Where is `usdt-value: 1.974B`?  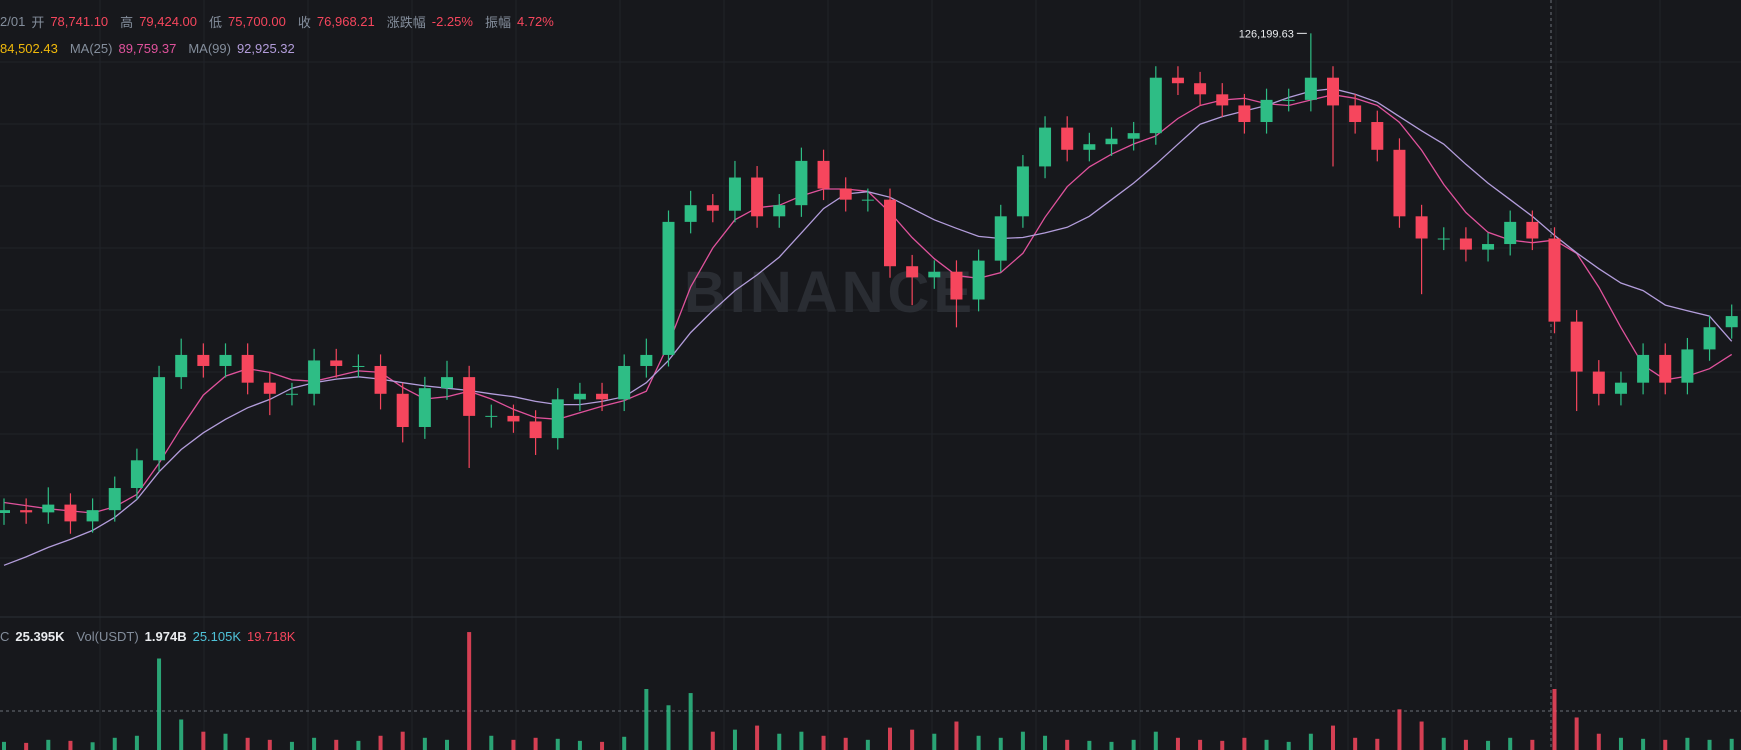 usdt-value: 1.974B is located at coordinates (165, 636).